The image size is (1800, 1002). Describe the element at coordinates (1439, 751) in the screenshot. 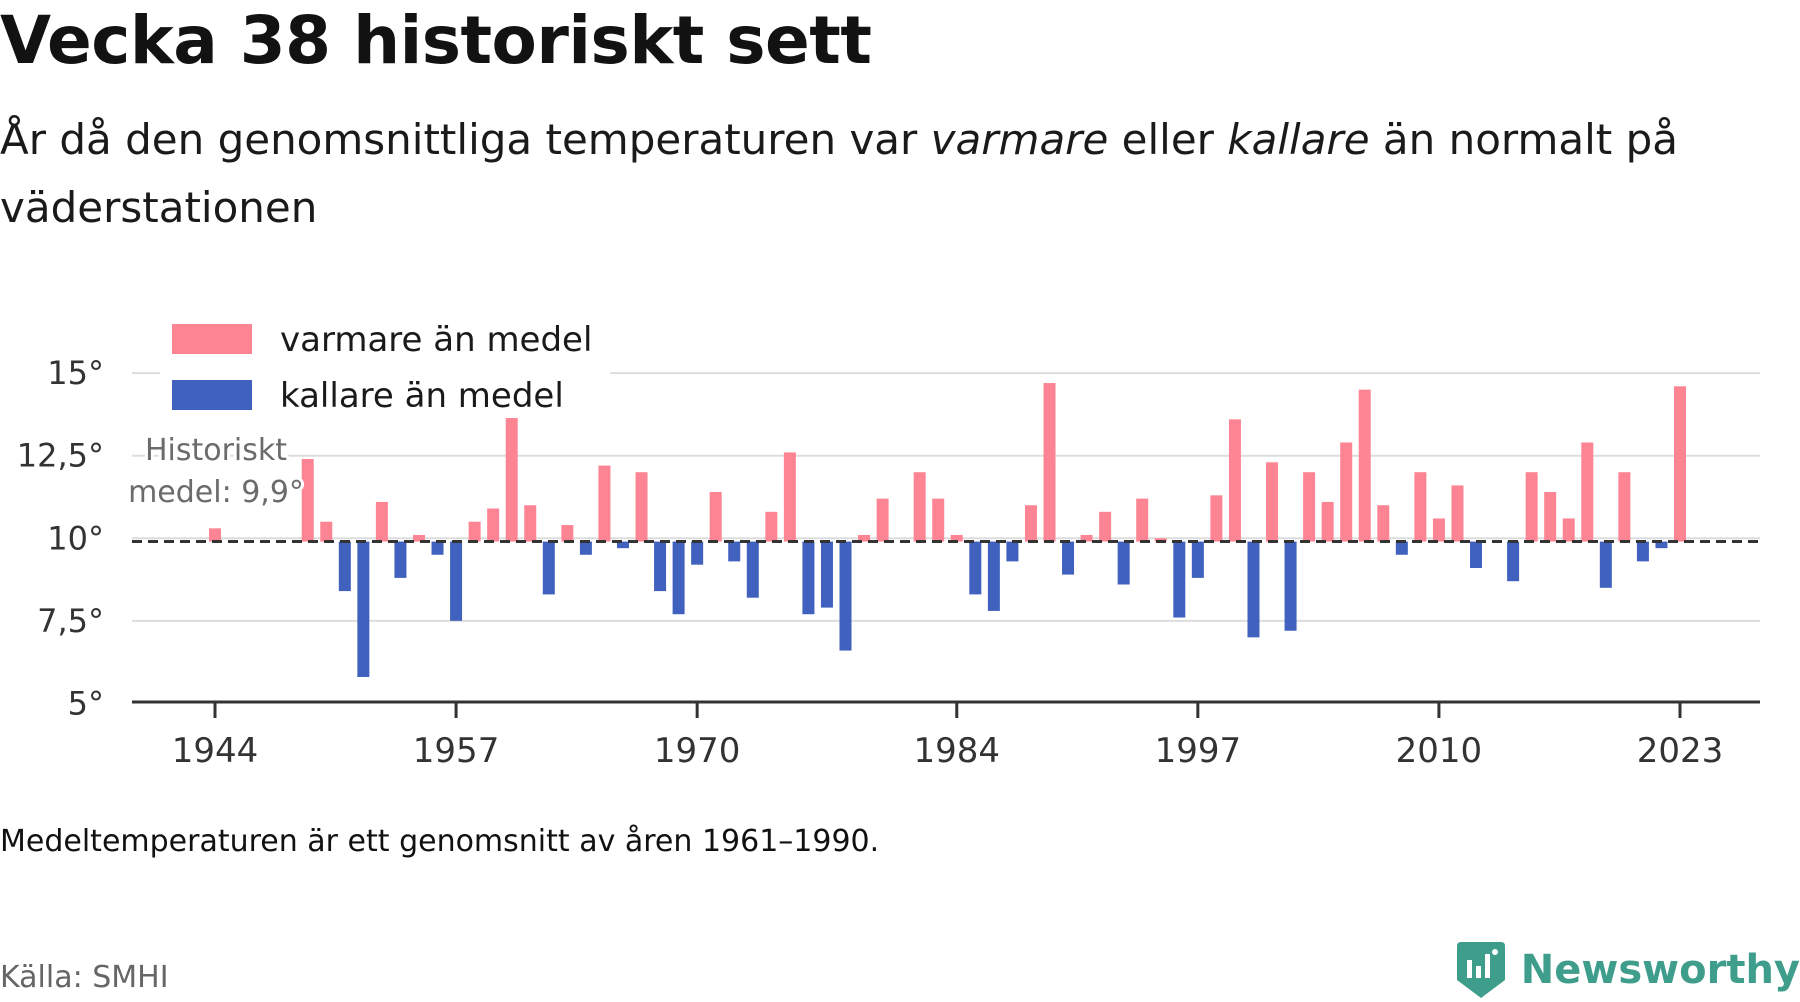

I see `x-tick-label: 2010` at that location.